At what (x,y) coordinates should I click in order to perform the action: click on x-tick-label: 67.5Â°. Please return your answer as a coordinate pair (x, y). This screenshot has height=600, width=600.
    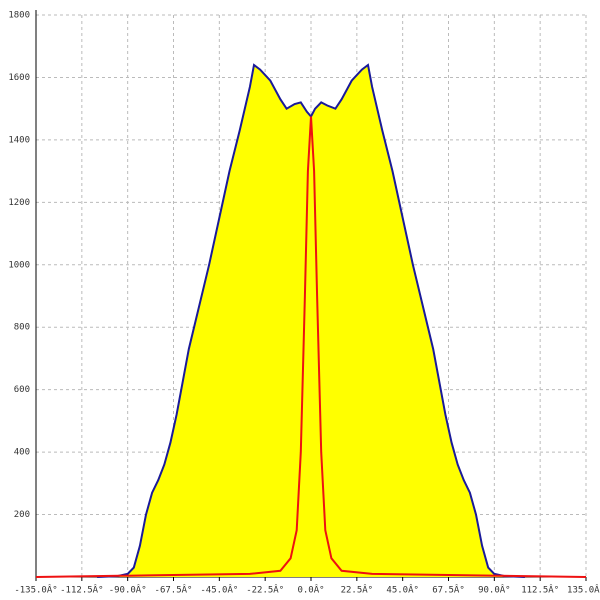
    Looking at the image, I should click on (448, 590).